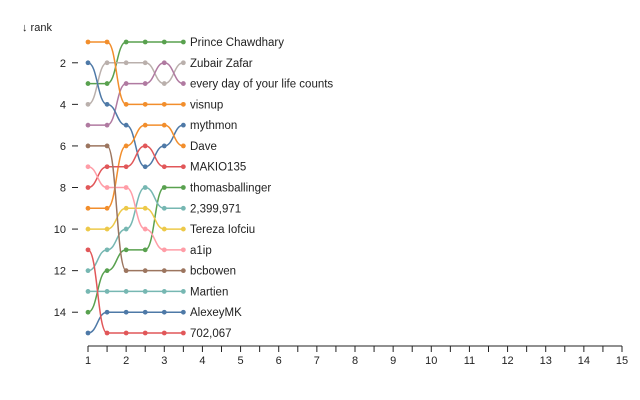 This screenshot has height=400, width=640. Describe the element at coordinates (37, 28) in the screenshot. I see `y-axis-label: ↓ rank` at that location.